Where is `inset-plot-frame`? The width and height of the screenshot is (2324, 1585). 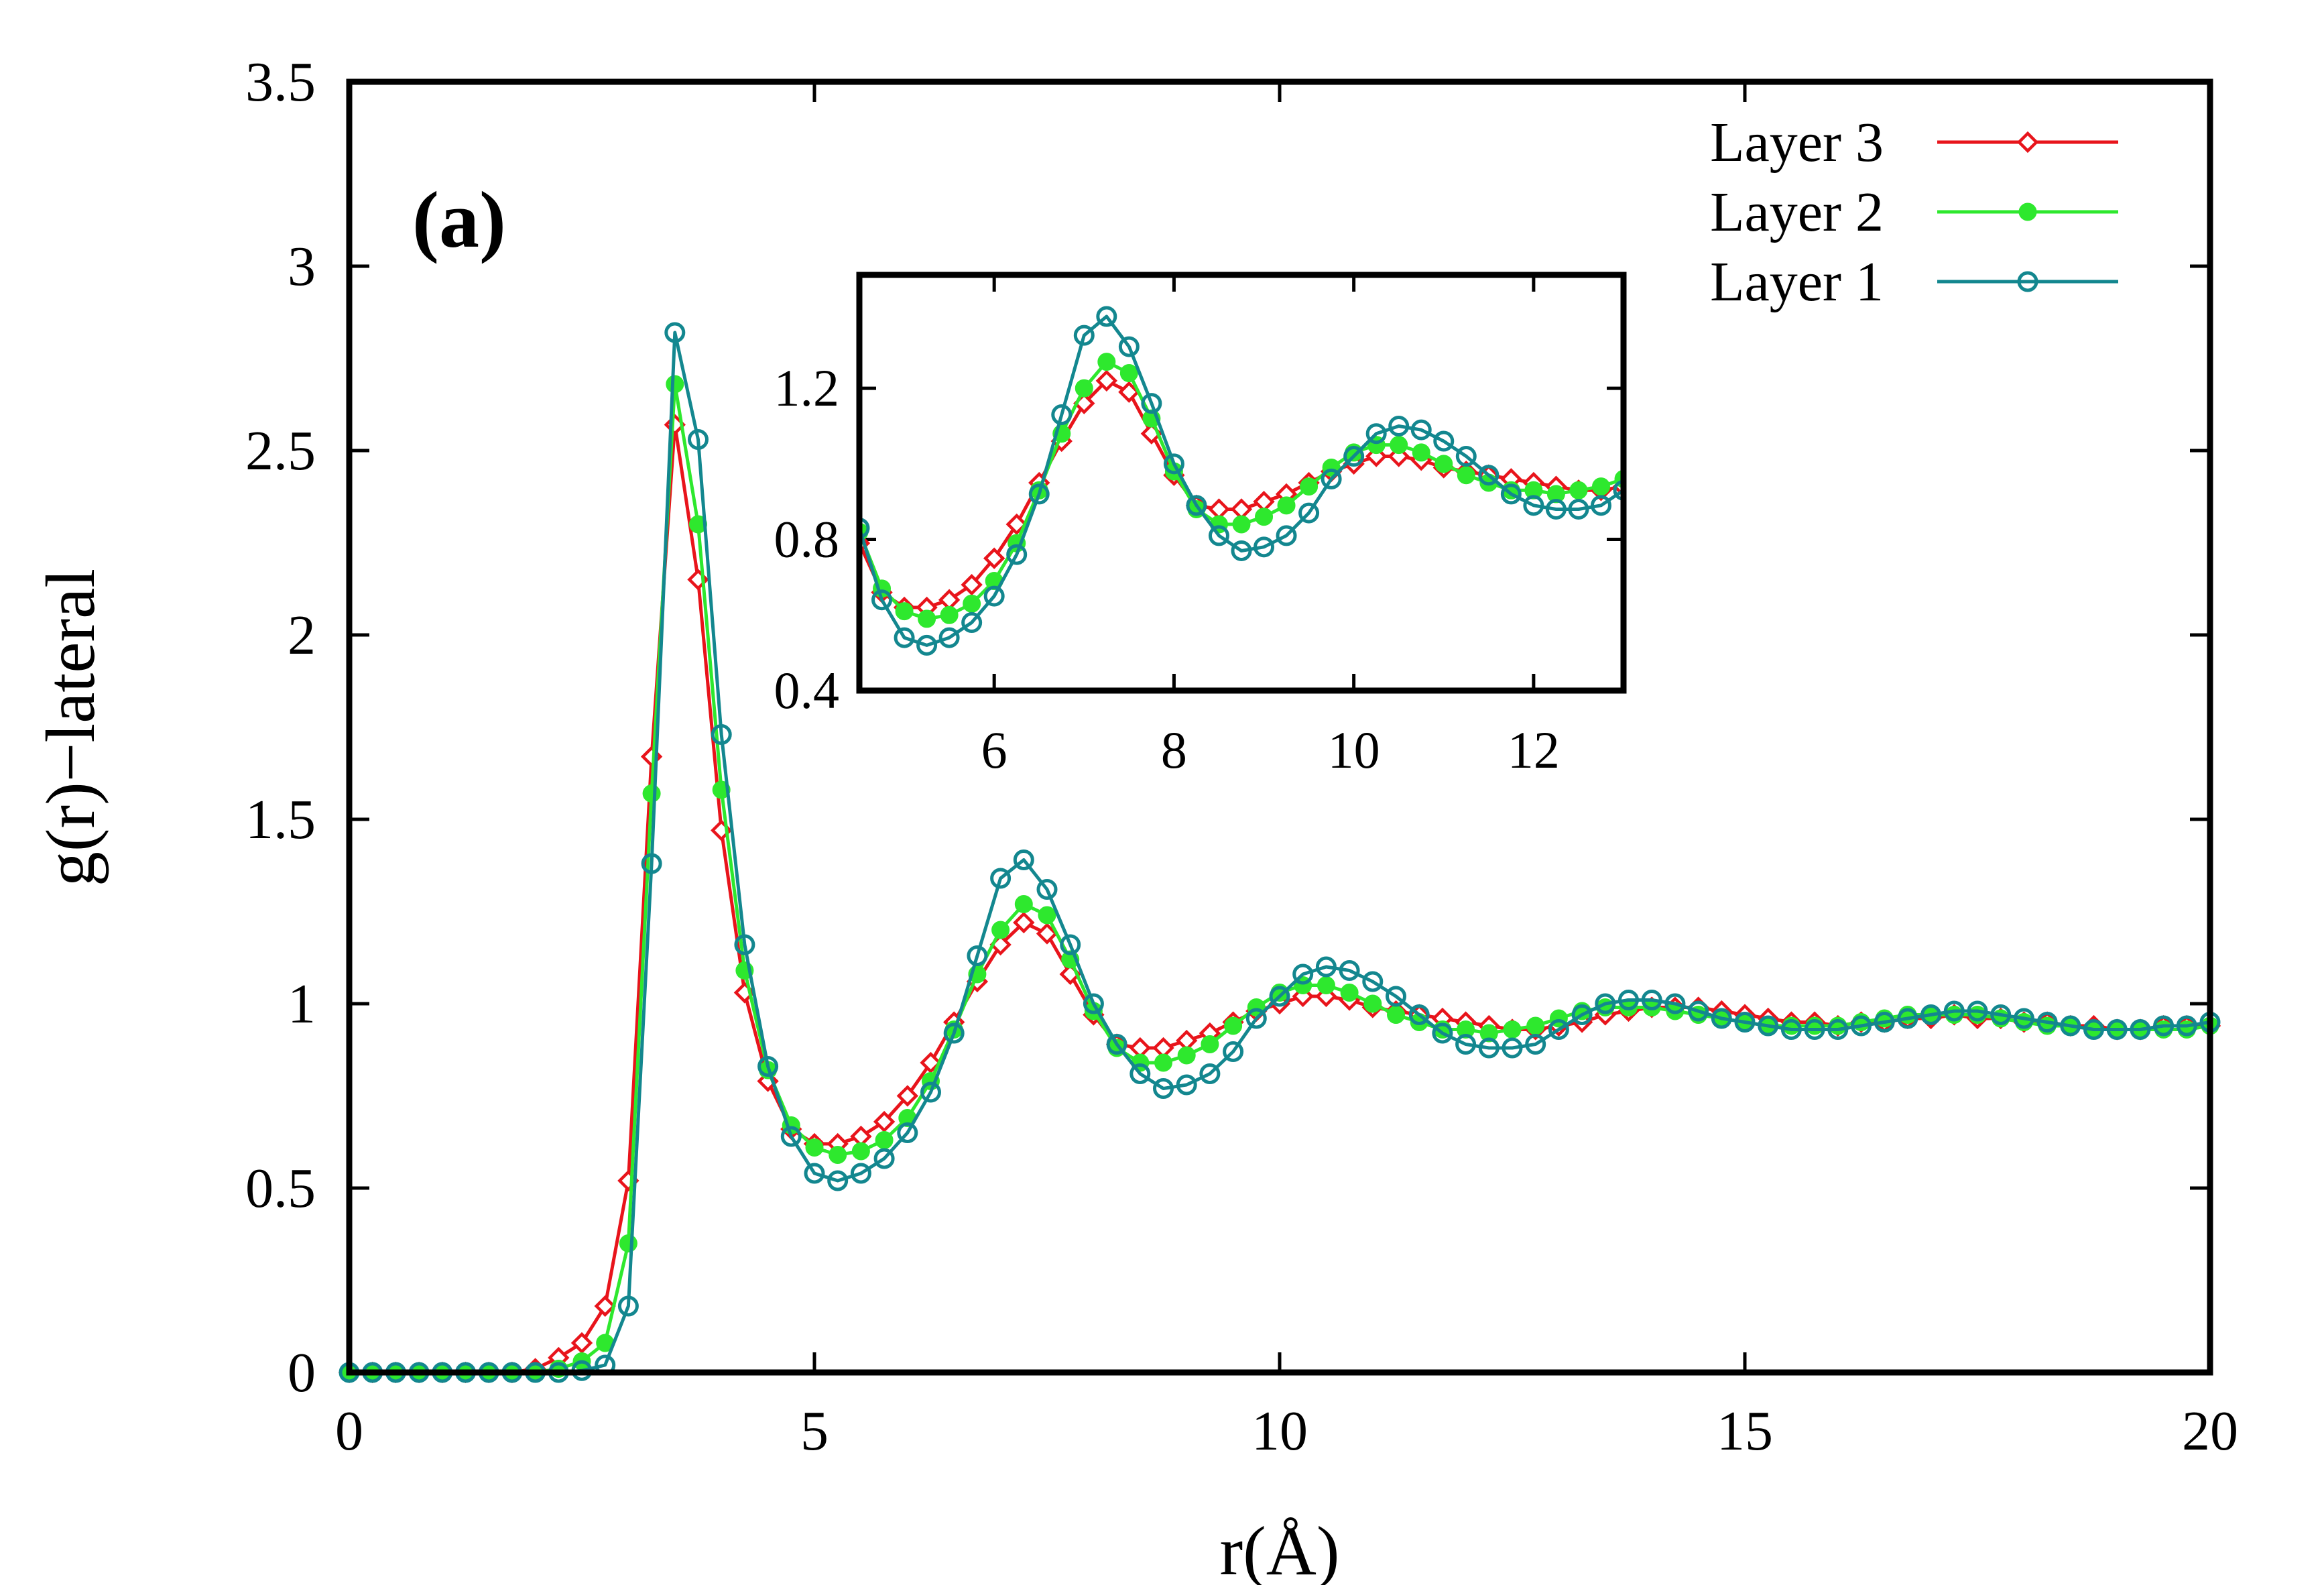 inset-plot-frame is located at coordinates (1241, 483).